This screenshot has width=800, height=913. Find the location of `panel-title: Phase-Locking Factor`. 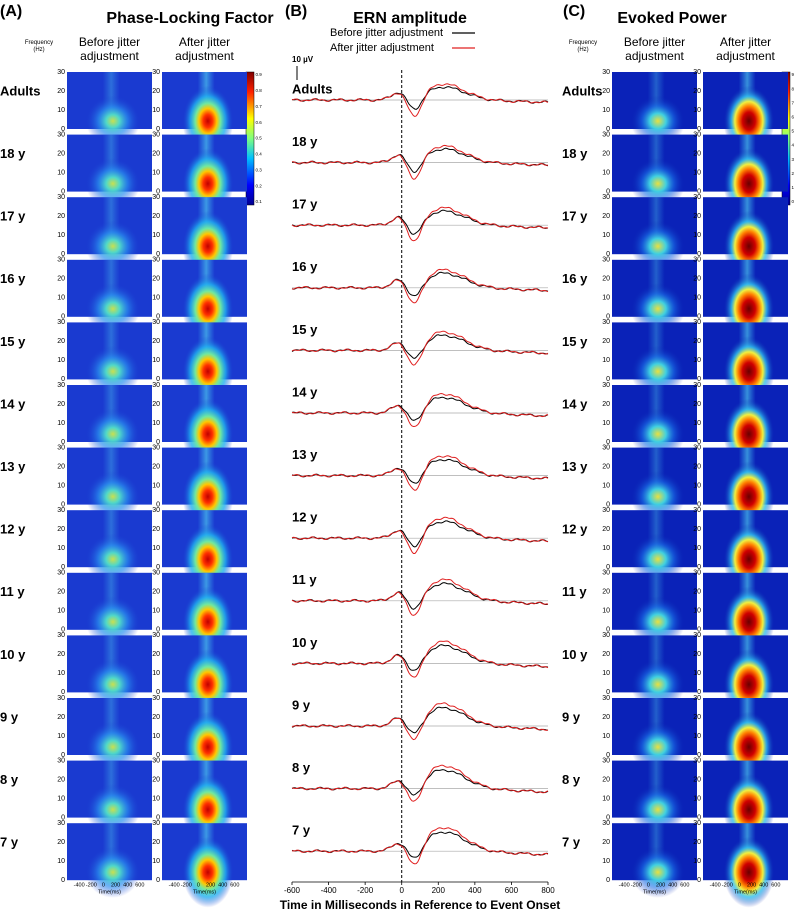

panel-title: Phase-Locking Factor is located at coordinates (189, 18).